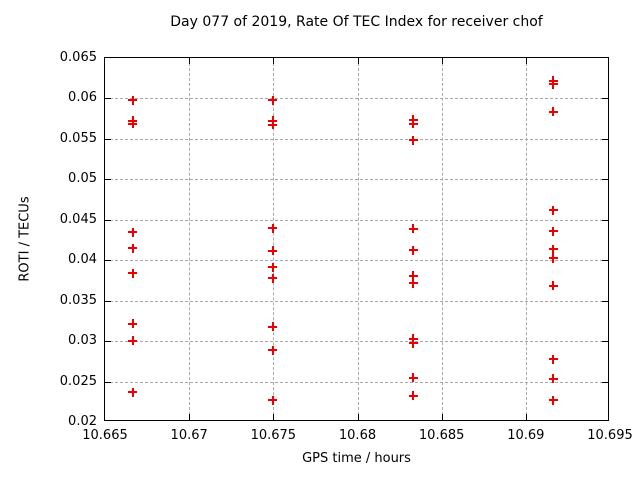 This screenshot has width=640, height=480. I want to click on y-tick-label: 0.06, so click(82, 98).